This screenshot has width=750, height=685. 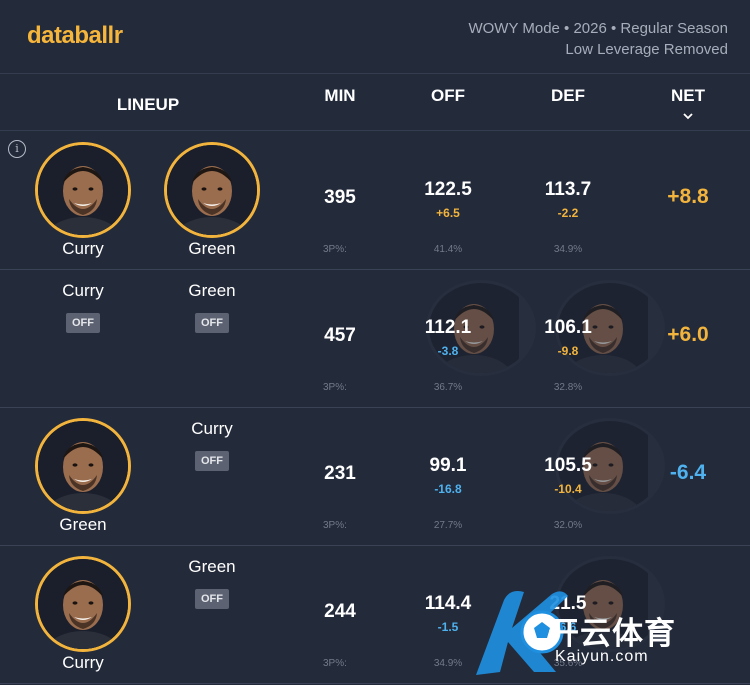 What do you see at coordinates (568, 387) in the screenshot?
I see `three-point-def-value: 32.8%` at bounding box center [568, 387].